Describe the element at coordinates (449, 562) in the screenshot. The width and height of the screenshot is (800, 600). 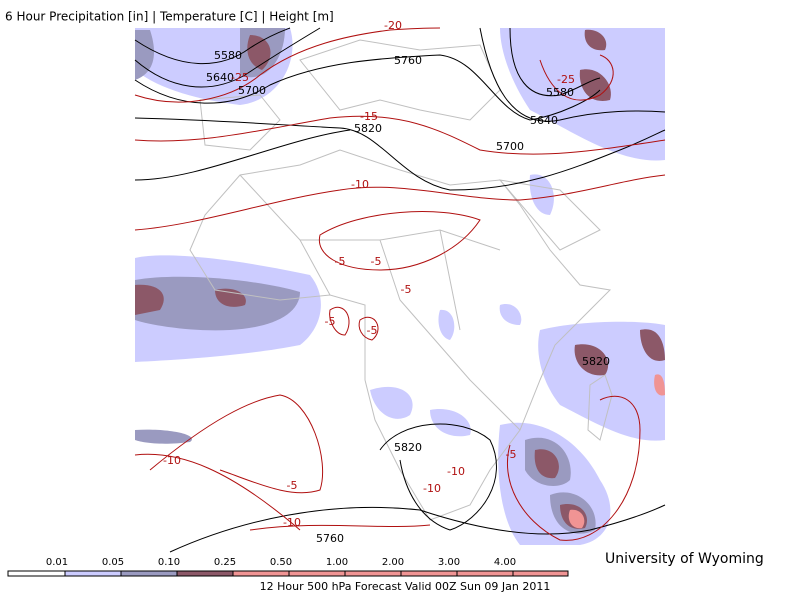
I see `colorbar-label: 3.00` at that location.